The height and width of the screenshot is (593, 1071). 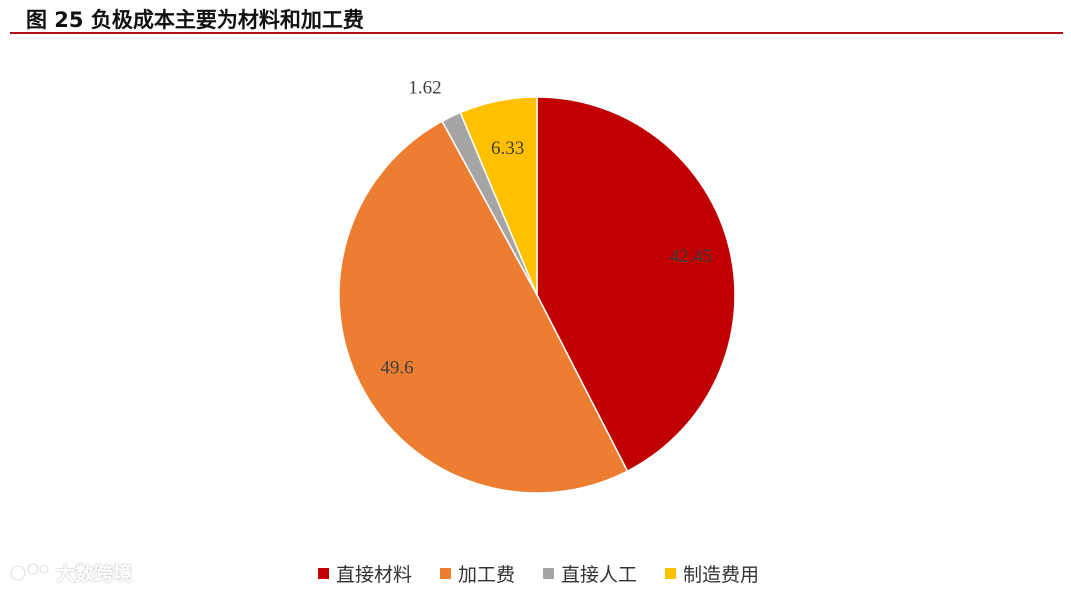 What do you see at coordinates (424, 88) in the screenshot?
I see `slice-data-label-2: 1.62` at bounding box center [424, 88].